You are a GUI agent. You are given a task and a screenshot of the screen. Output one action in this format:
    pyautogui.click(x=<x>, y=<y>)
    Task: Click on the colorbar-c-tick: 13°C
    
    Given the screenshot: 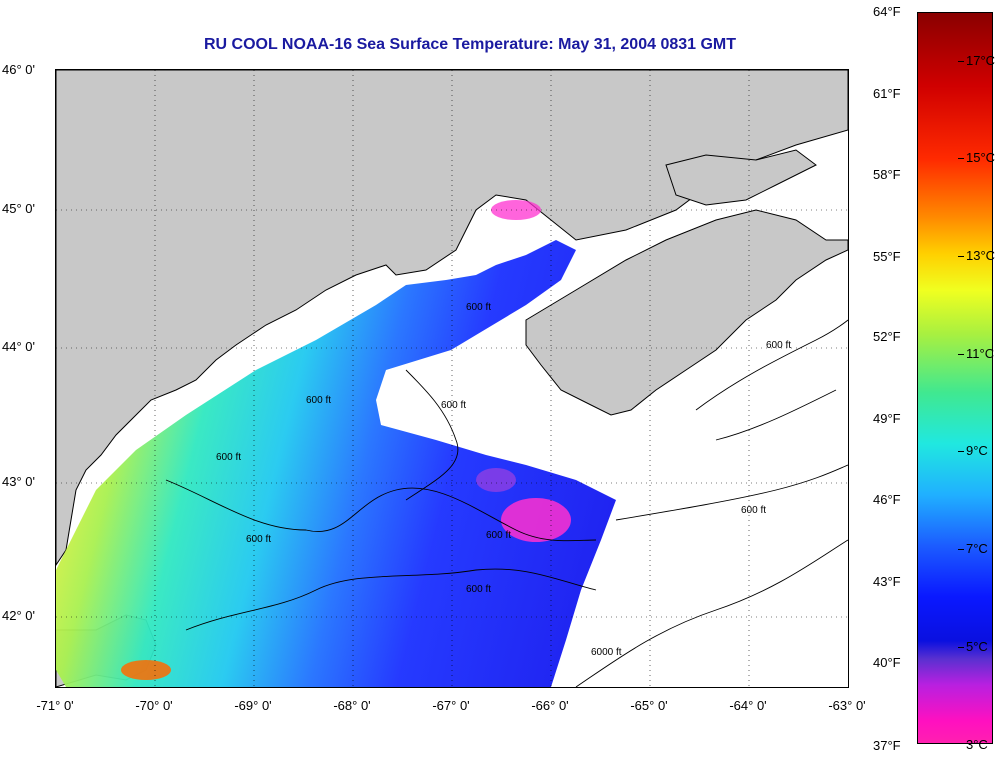 What is the action you would take?
    pyautogui.click(x=981, y=255)
    